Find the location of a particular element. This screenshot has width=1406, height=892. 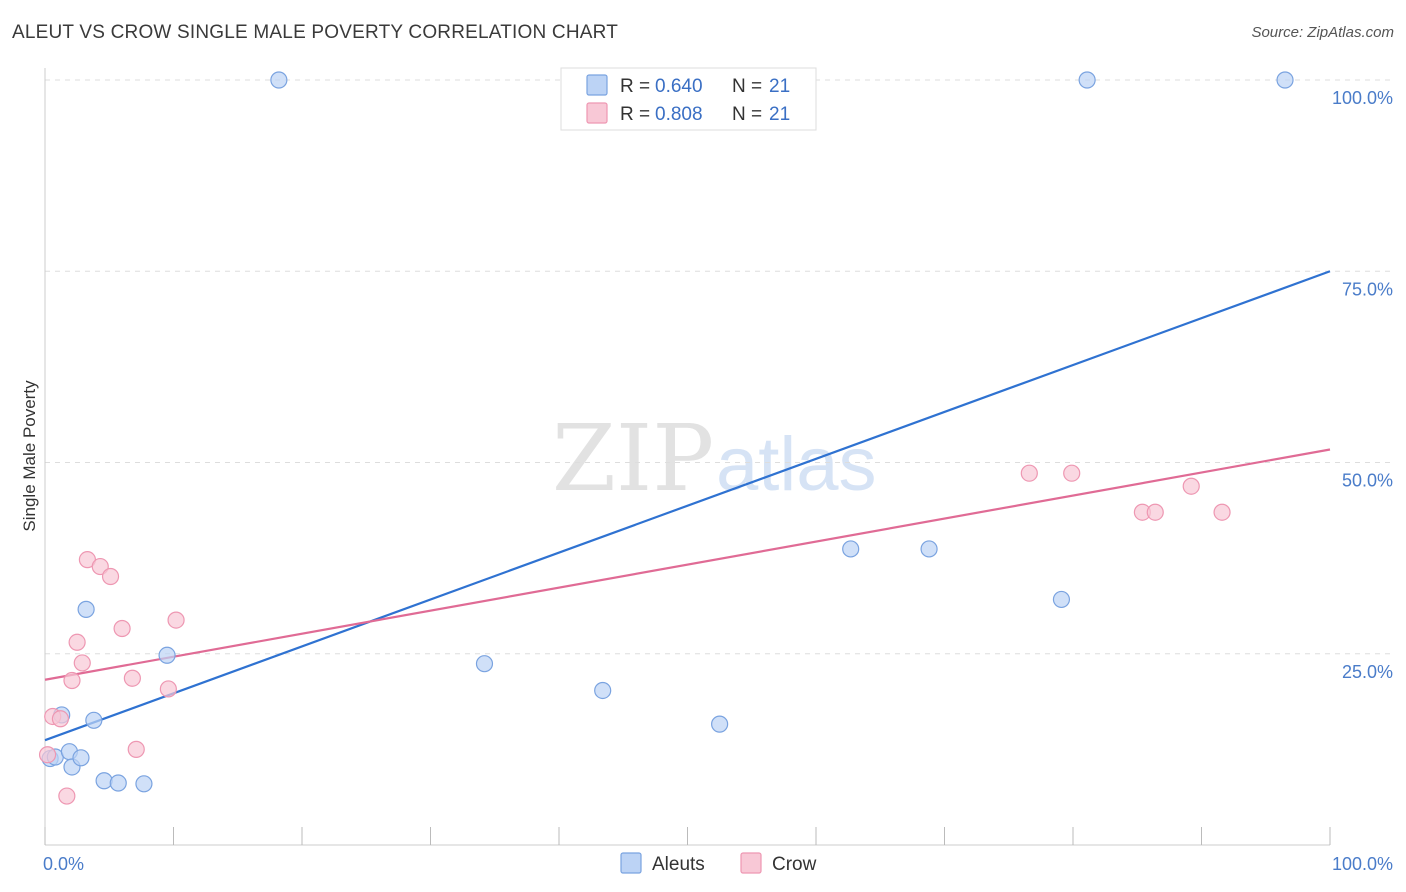

stats-legend: R = 0.640 N = 21 R = 0.808 N = 21 is located at coordinates (688, 99).